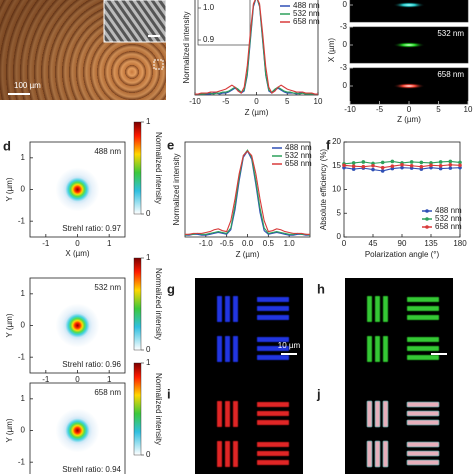  What do you see at coordinates (290, 243) in the screenshot?
I see `x-tick-label: 1.0` at bounding box center [290, 243].